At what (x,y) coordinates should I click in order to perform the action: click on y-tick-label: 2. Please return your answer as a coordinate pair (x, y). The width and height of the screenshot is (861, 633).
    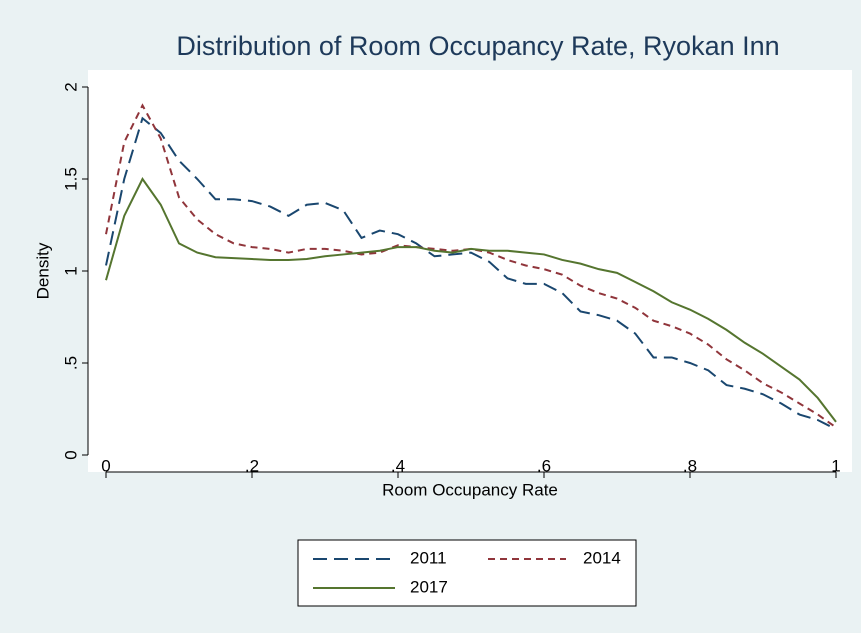
    Looking at the image, I should click on (70, 86).